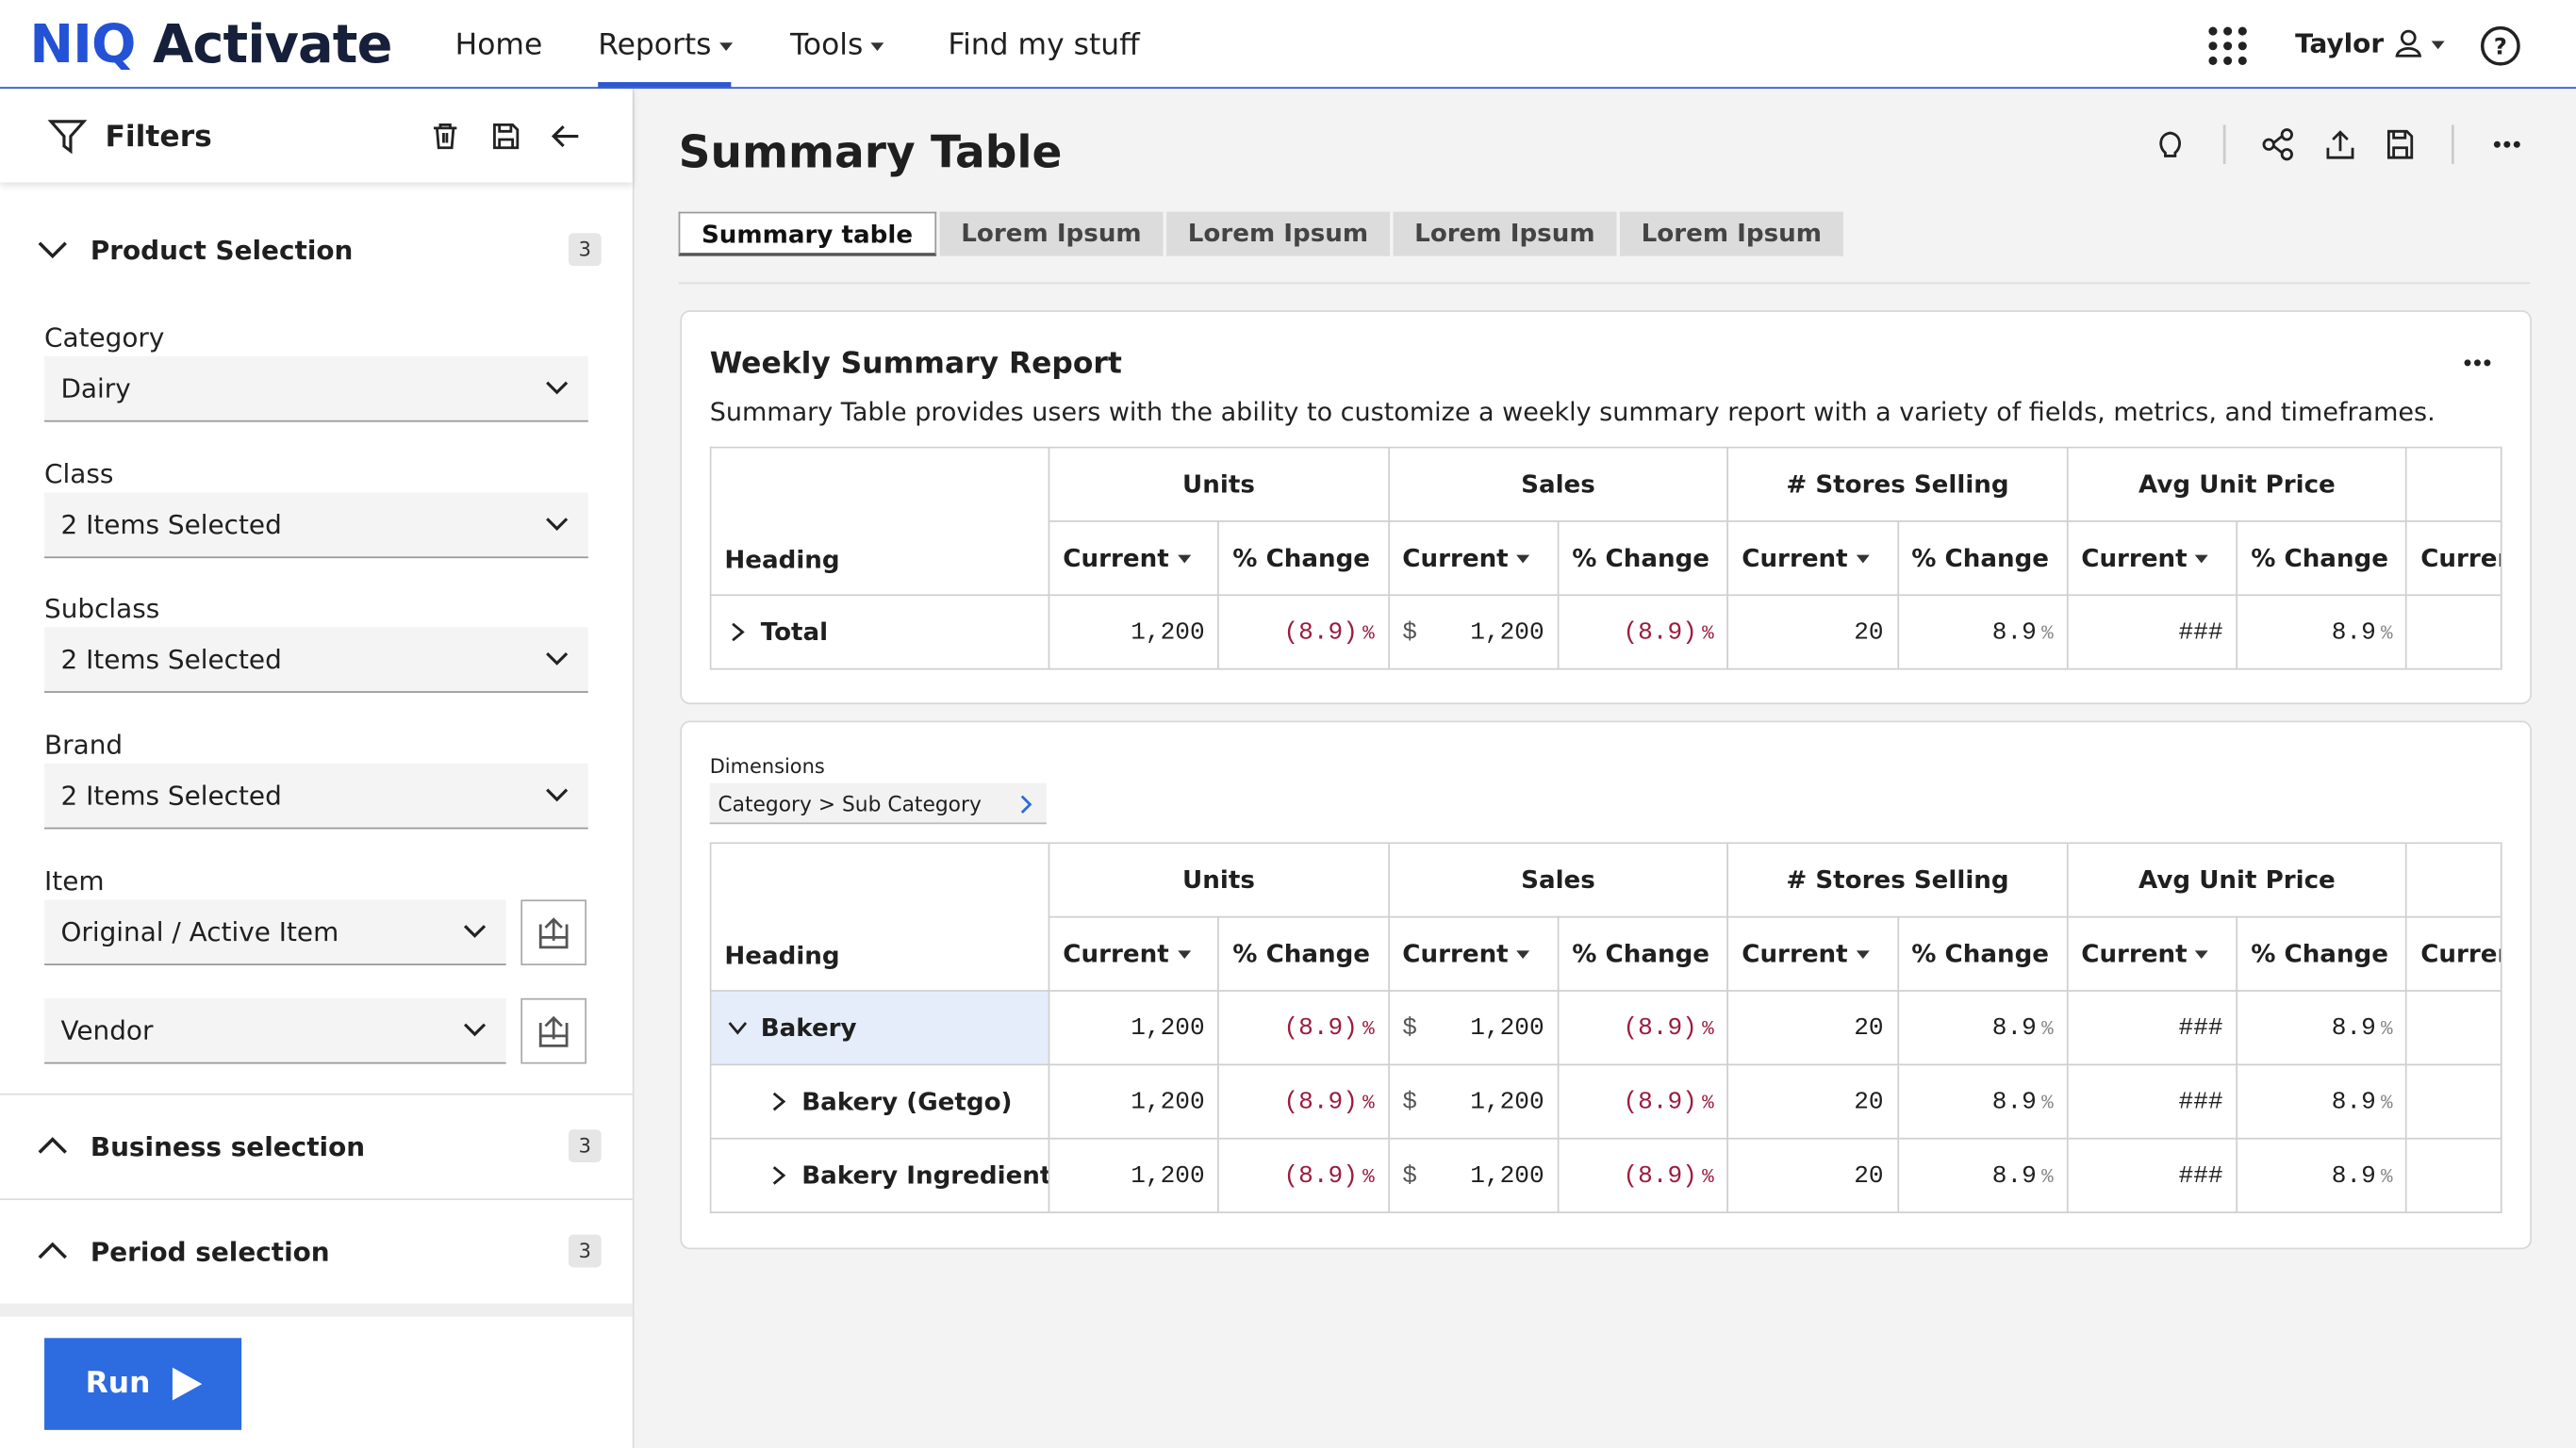 The width and height of the screenshot is (2576, 1448). I want to click on cell: $1,200, so click(1473, 1101).